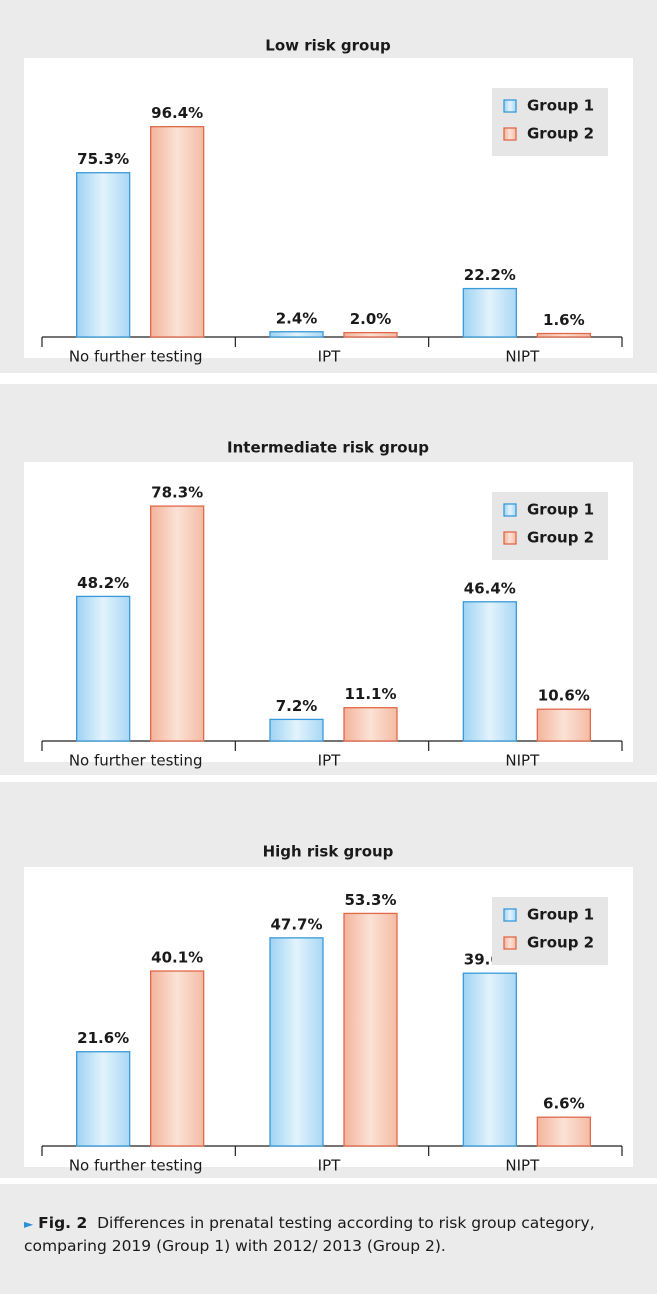 The height and width of the screenshot is (1294, 657). Describe the element at coordinates (328, 448) in the screenshot. I see `chart-title: Intermediate risk group` at that location.